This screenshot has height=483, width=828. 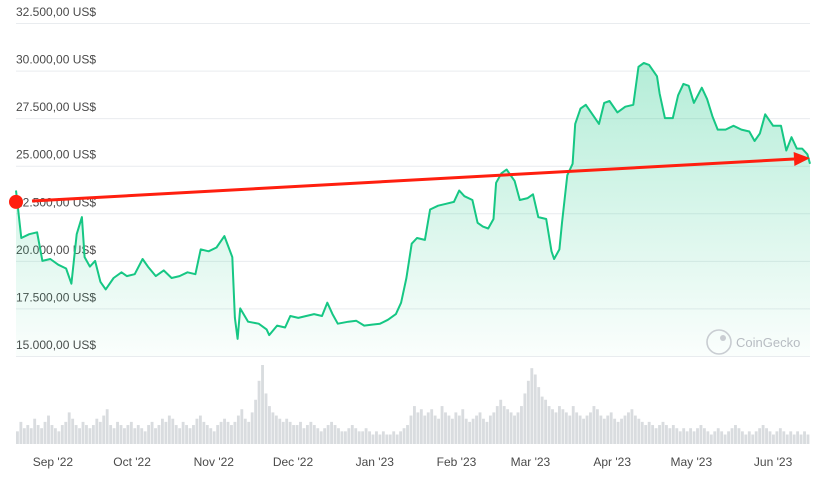 I want to click on x-tick-label: Oct '22, so click(x=132, y=462).